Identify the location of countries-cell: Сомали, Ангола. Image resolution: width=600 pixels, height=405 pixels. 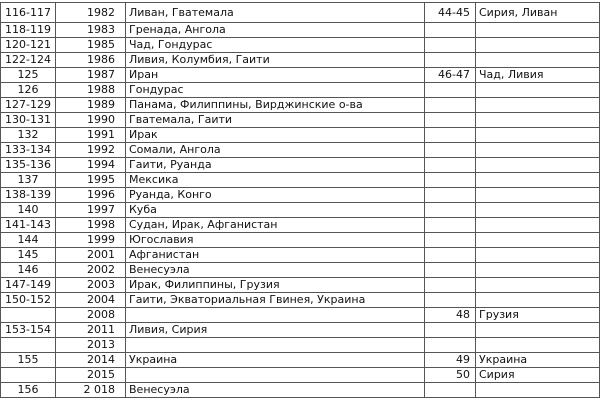
(275, 150).